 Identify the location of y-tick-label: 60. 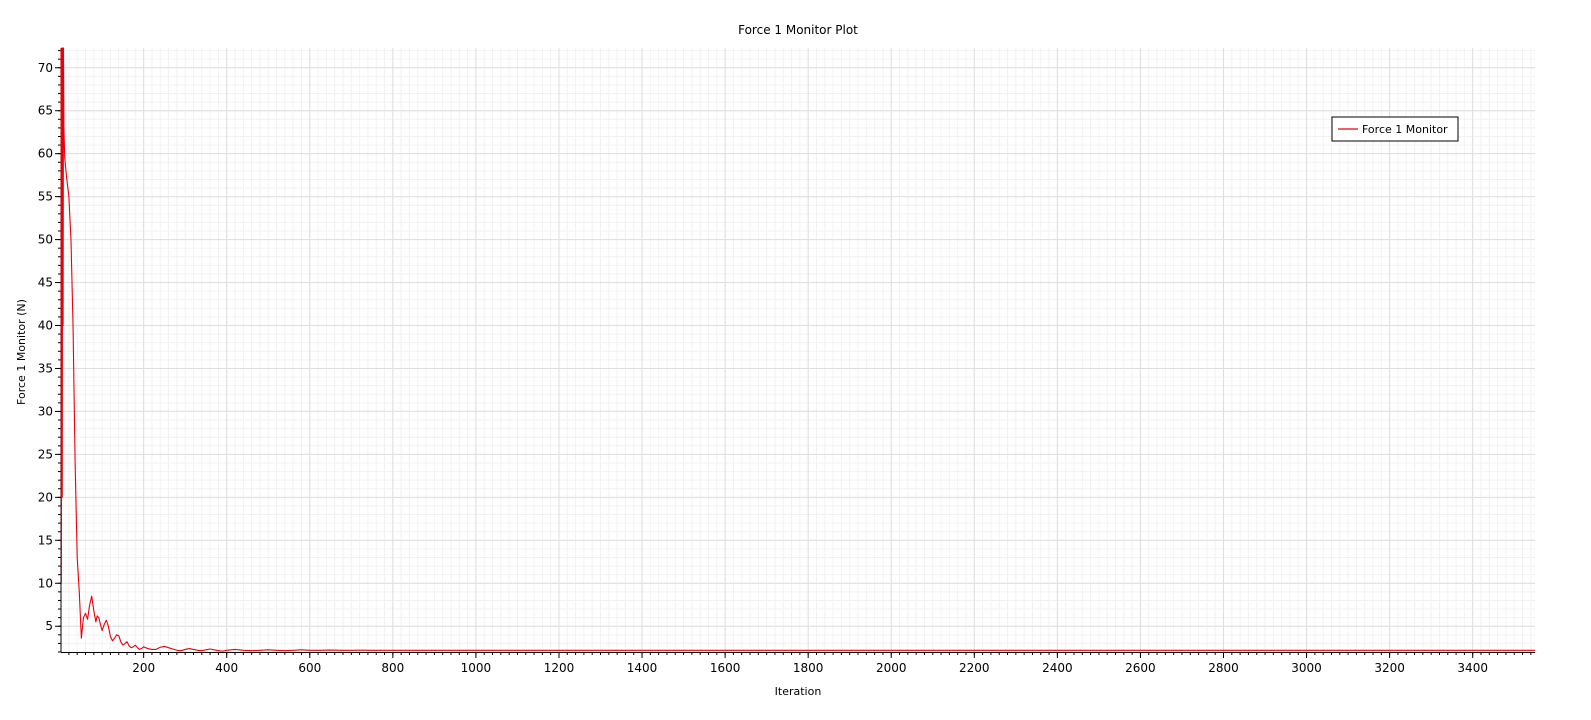
(45, 154).